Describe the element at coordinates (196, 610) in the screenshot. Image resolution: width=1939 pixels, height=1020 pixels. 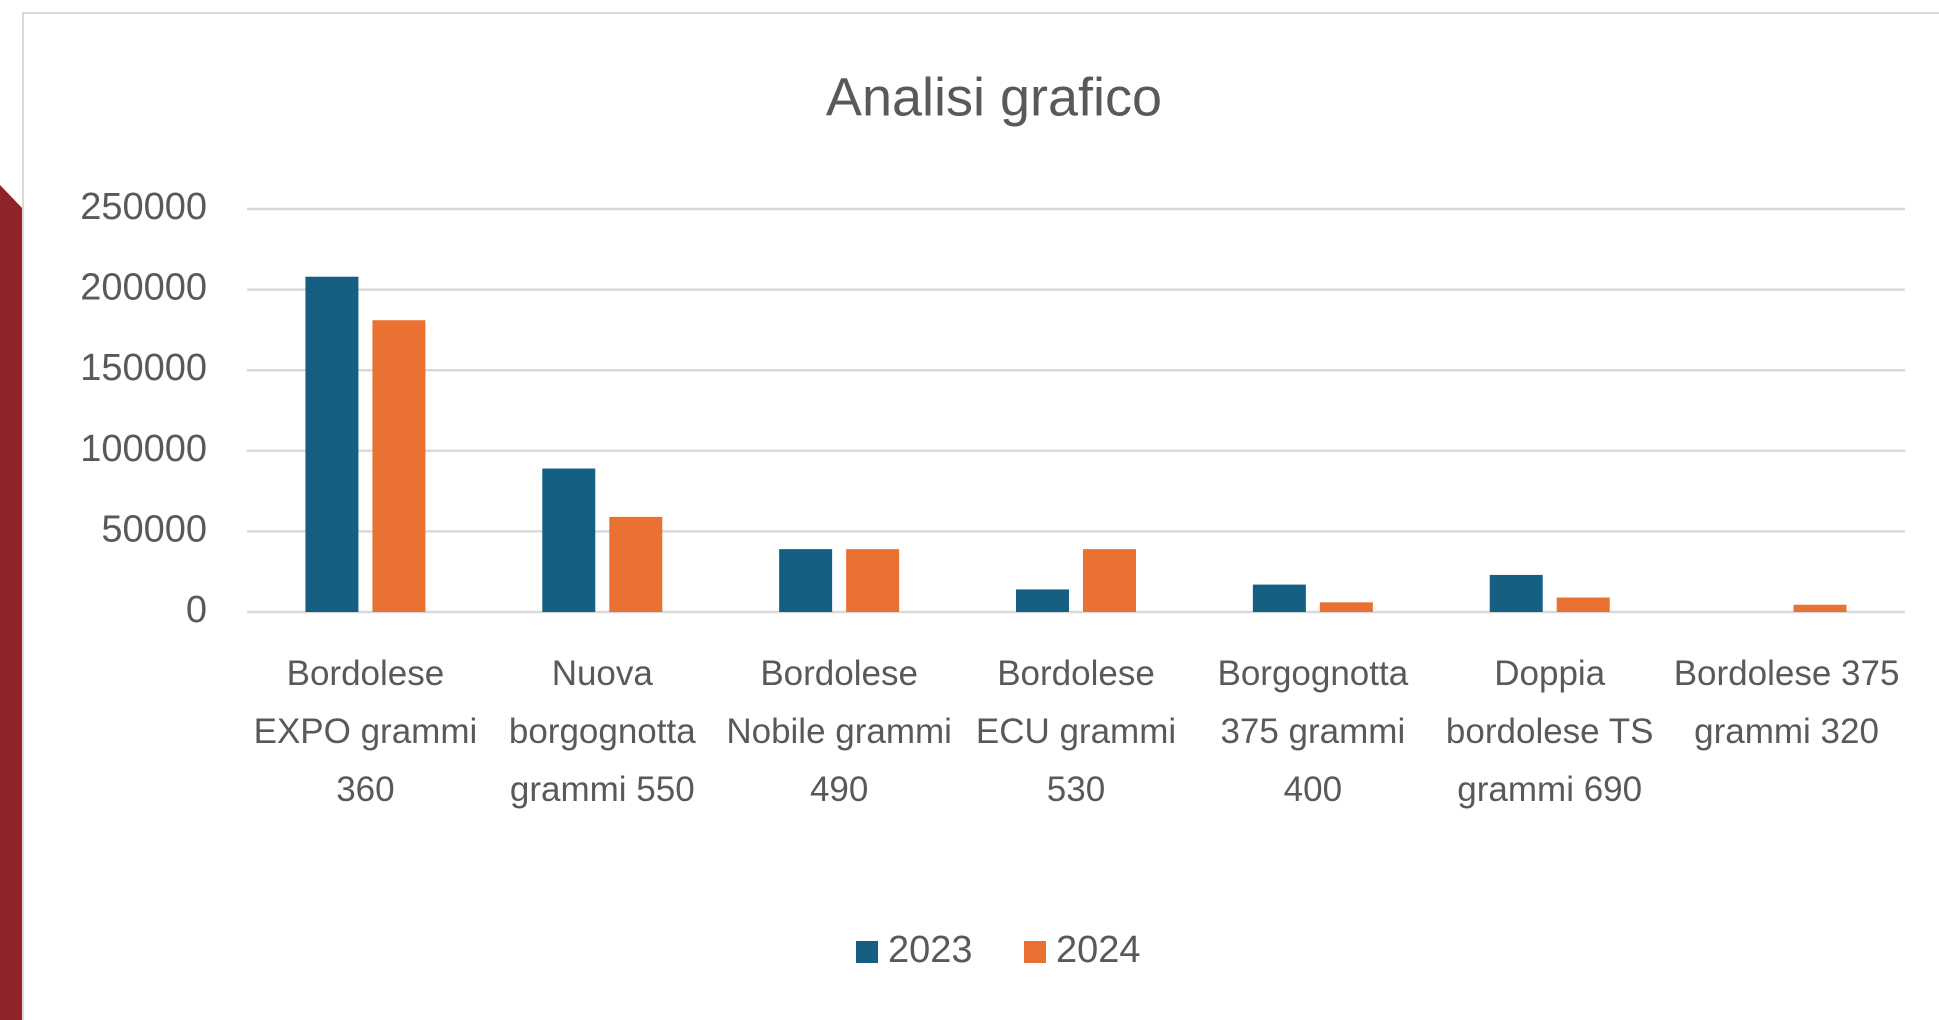
I see `y-tick-label: 0` at that location.